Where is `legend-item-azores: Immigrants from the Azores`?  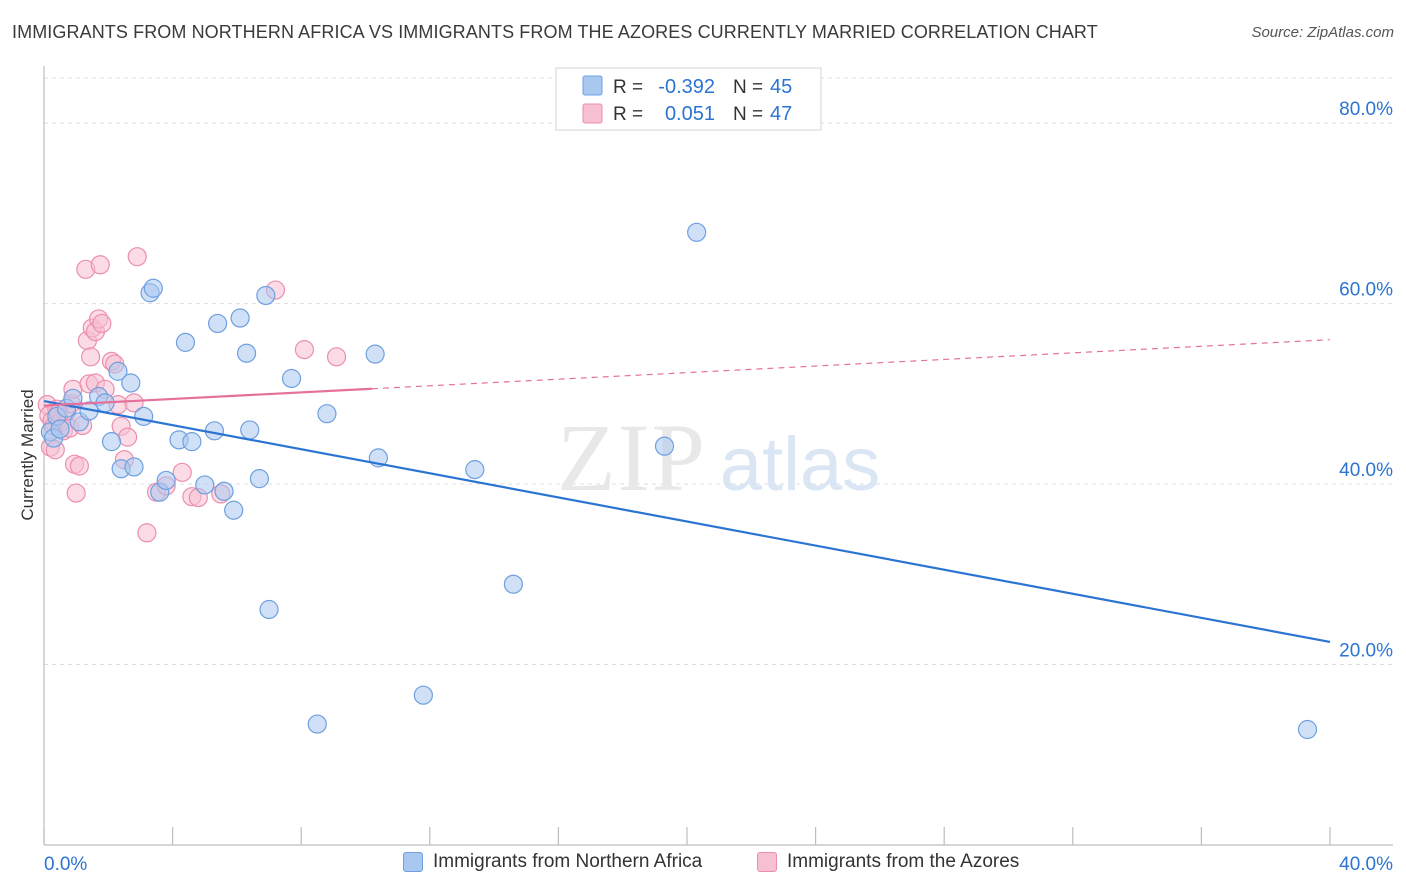
legend-item-azores: Immigrants from the Azores is located at coordinates (888, 862).